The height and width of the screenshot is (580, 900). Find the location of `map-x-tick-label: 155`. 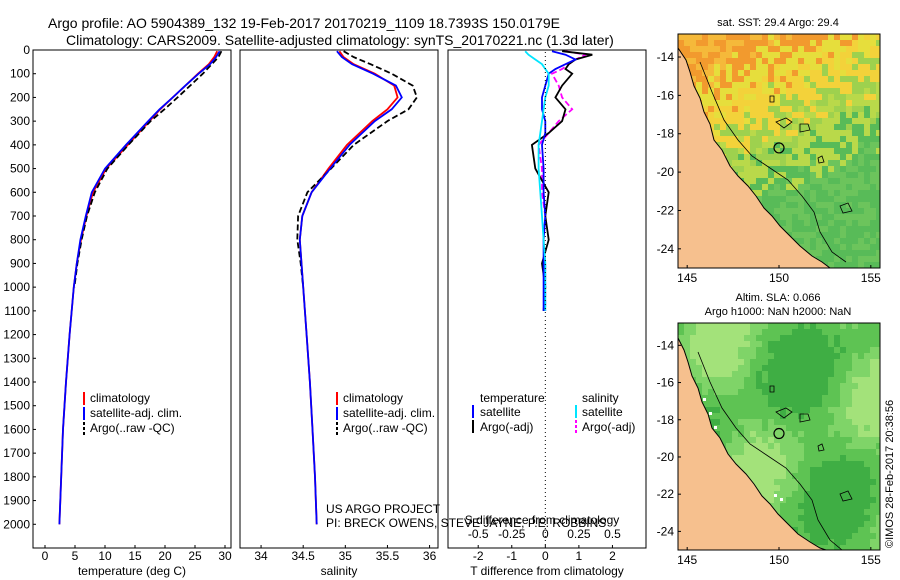

map-x-tick-label: 155 is located at coordinates (871, 278).